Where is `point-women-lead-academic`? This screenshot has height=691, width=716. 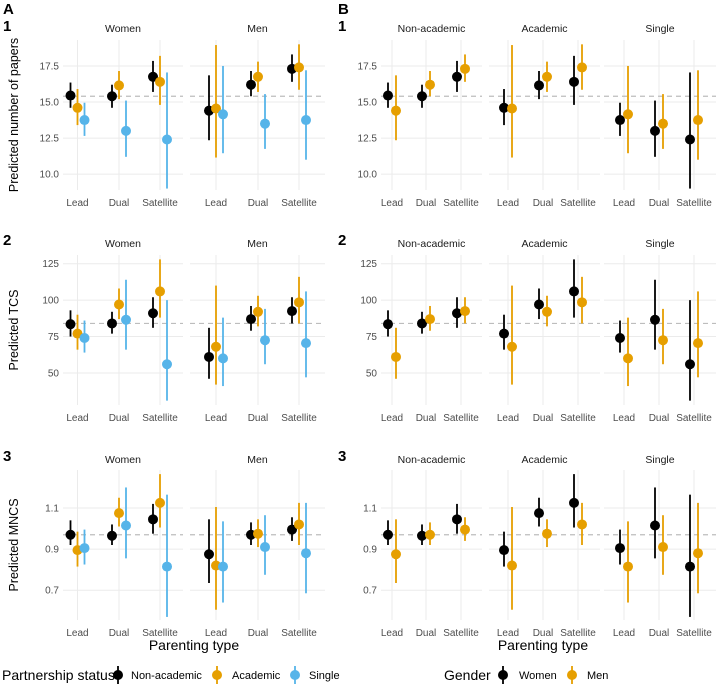 point-women-lead-academic is located at coordinates (77, 107).